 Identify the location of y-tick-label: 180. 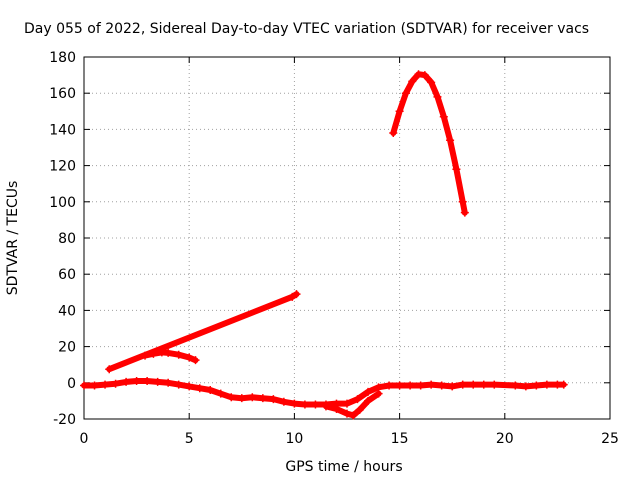
(62, 58).